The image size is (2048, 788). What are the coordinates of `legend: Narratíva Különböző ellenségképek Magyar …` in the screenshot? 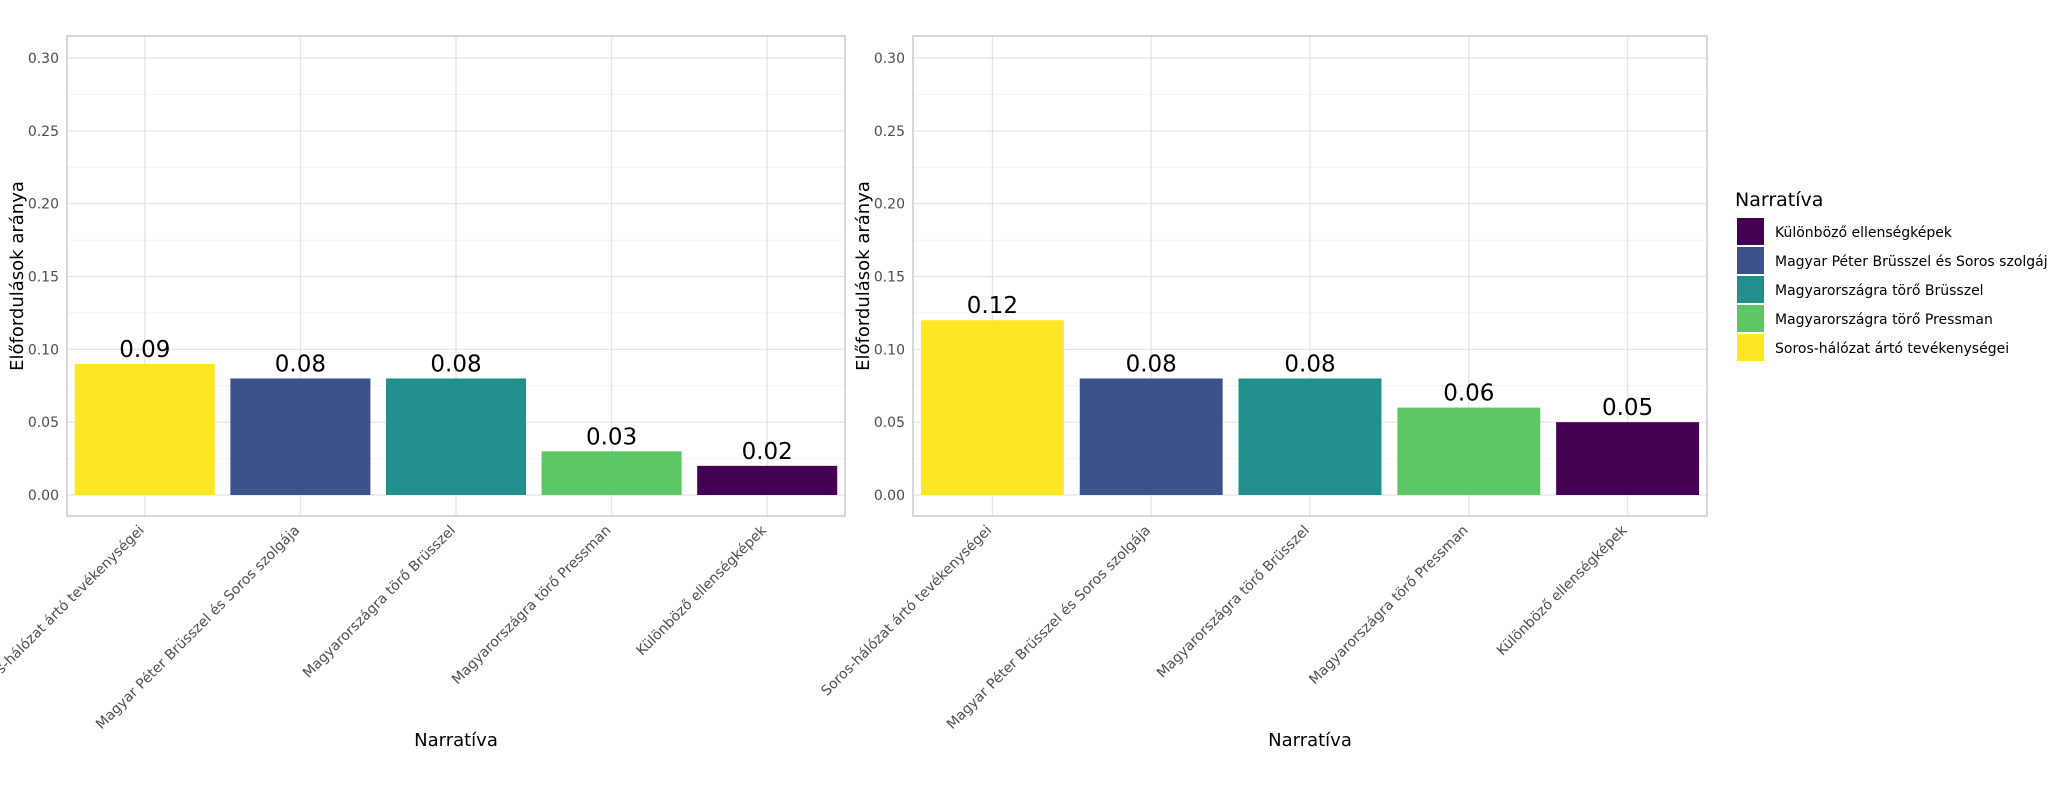 It's located at (1891, 275).